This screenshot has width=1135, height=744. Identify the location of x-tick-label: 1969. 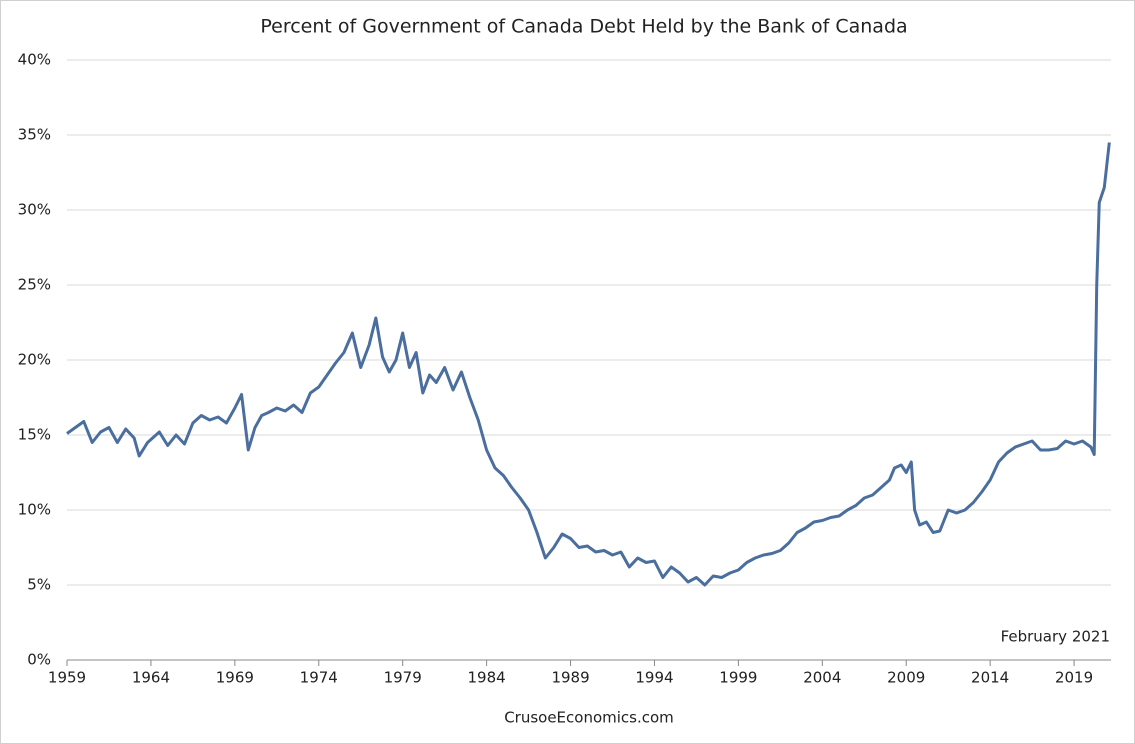
(235, 678).